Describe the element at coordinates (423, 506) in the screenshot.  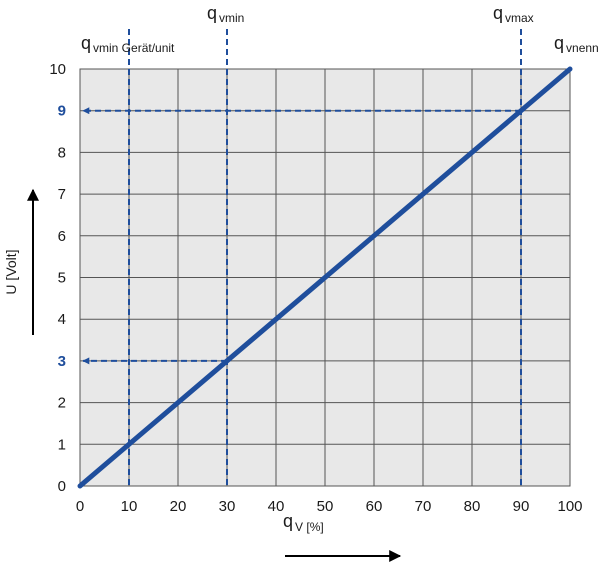
I see `x-tick-label: 70` at that location.